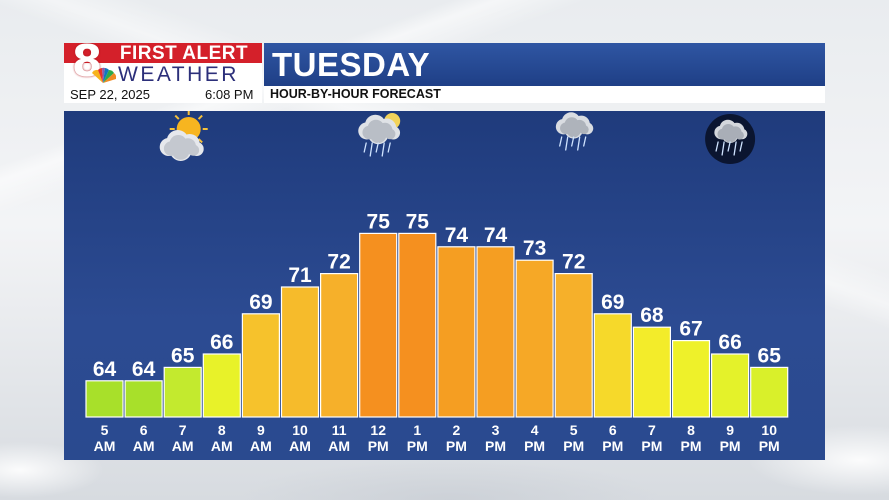  What do you see at coordinates (379, 135) in the screenshot?
I see `showers-icon` at bounding box center [379, 135].